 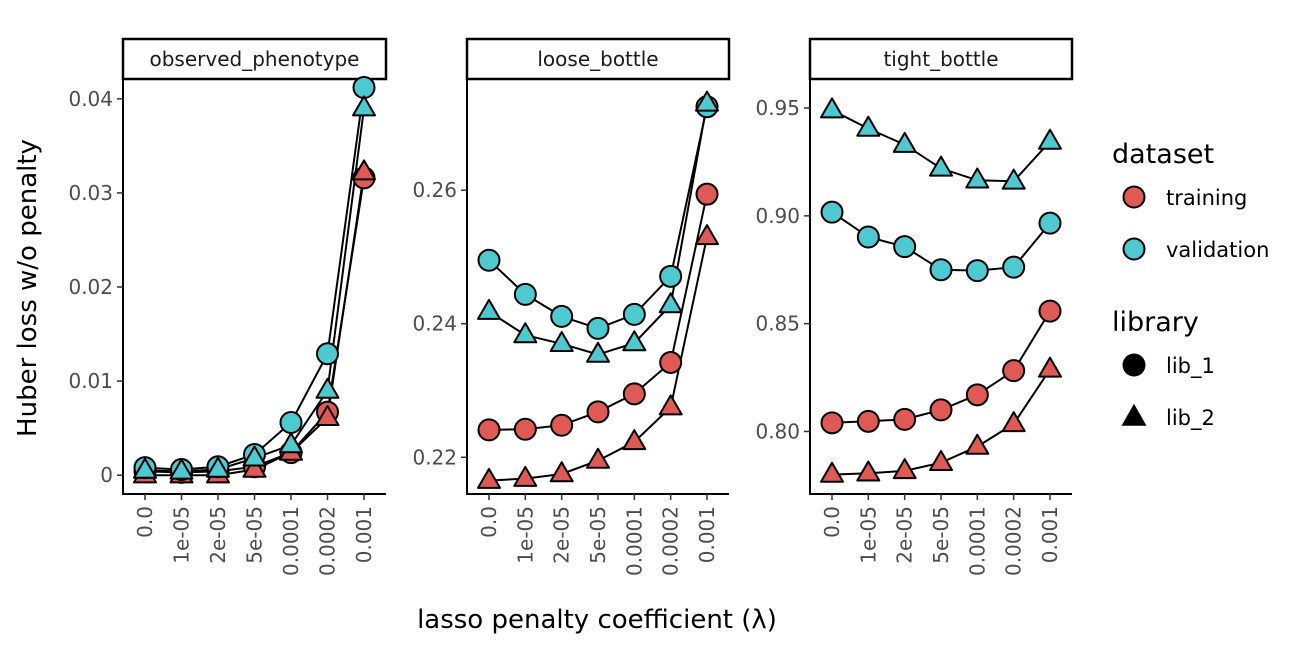 I want to click on facet-strip-label: loose_bottle, so click(x=597, y=59).